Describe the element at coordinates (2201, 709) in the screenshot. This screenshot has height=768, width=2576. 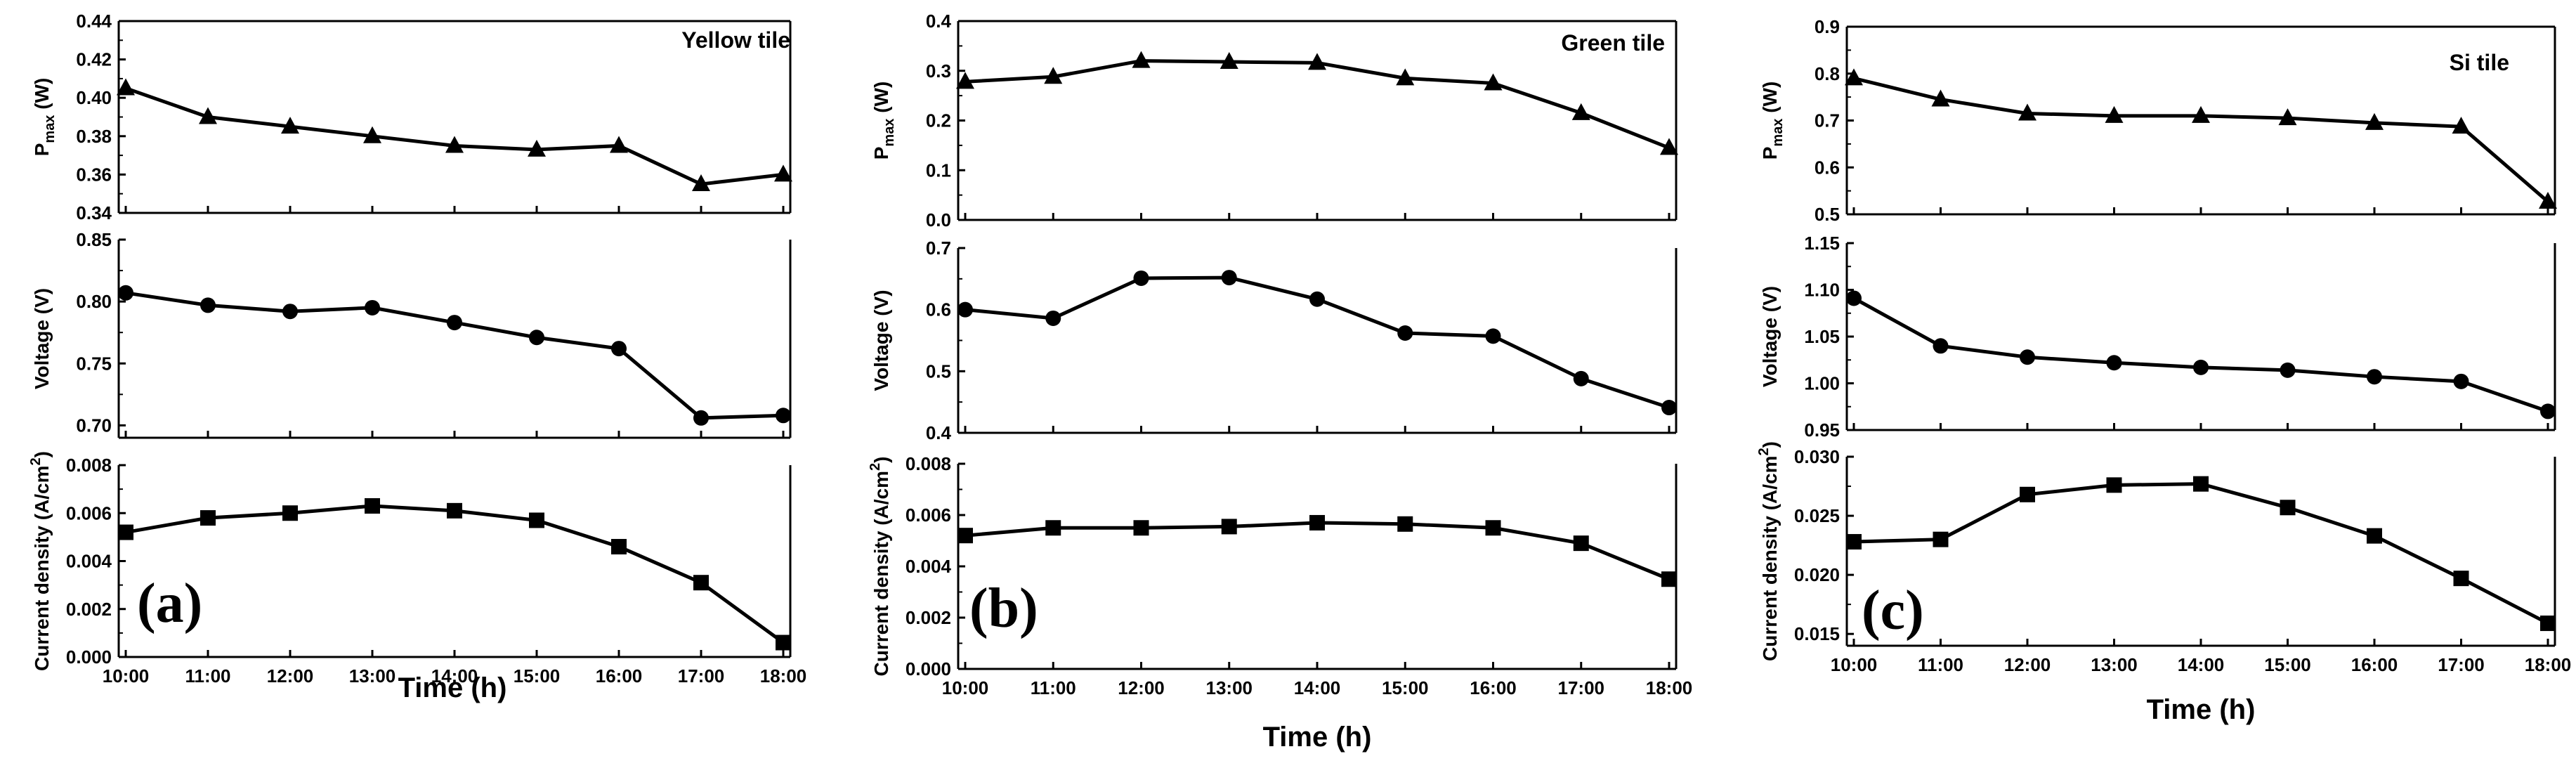
I see `x-axis-title: Time (h)` at that location.